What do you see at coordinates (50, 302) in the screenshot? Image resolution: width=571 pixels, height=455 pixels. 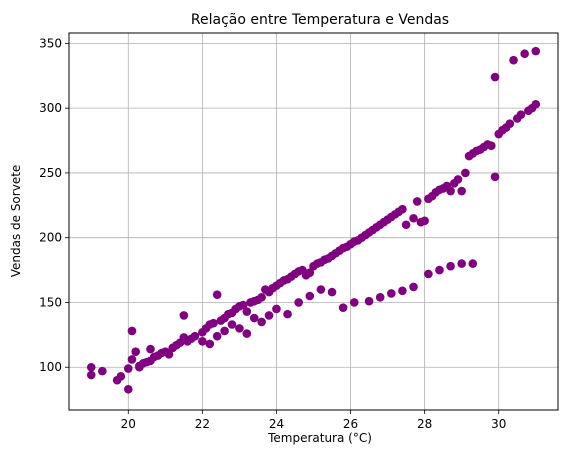 I see `y-tick-label: 150` at bounding box center [50, 302].